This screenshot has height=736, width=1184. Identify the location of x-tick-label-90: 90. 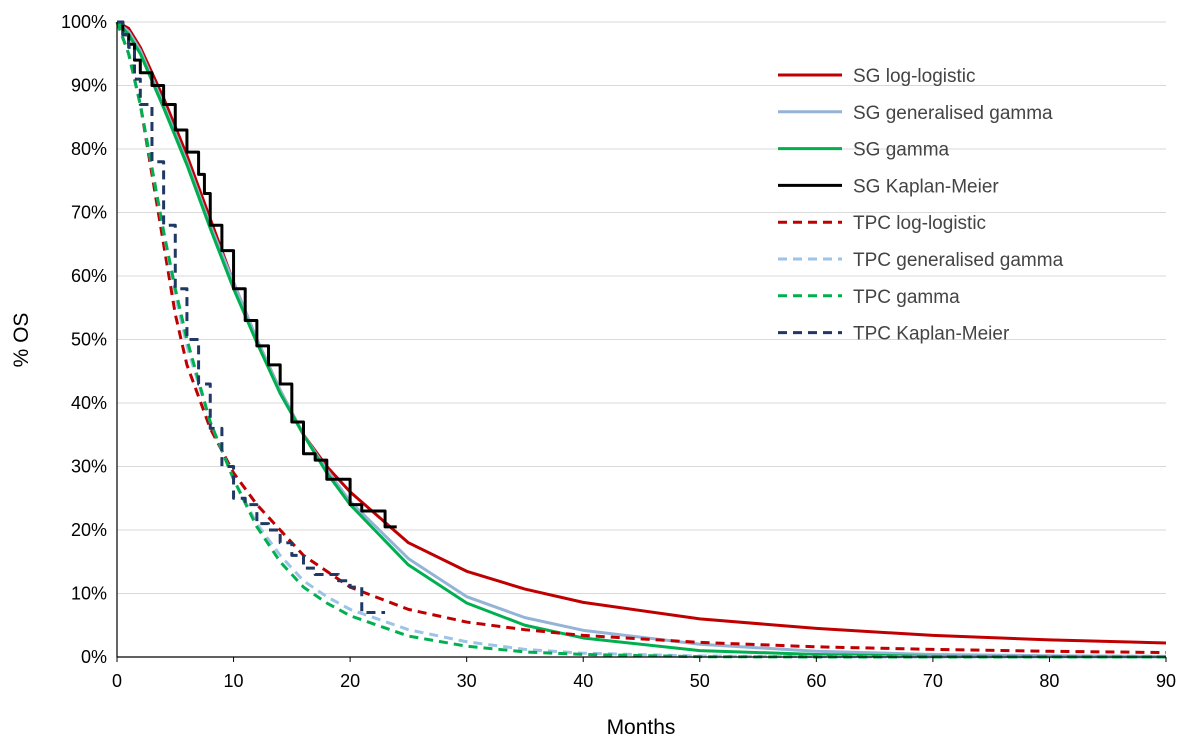
(1166, 681).